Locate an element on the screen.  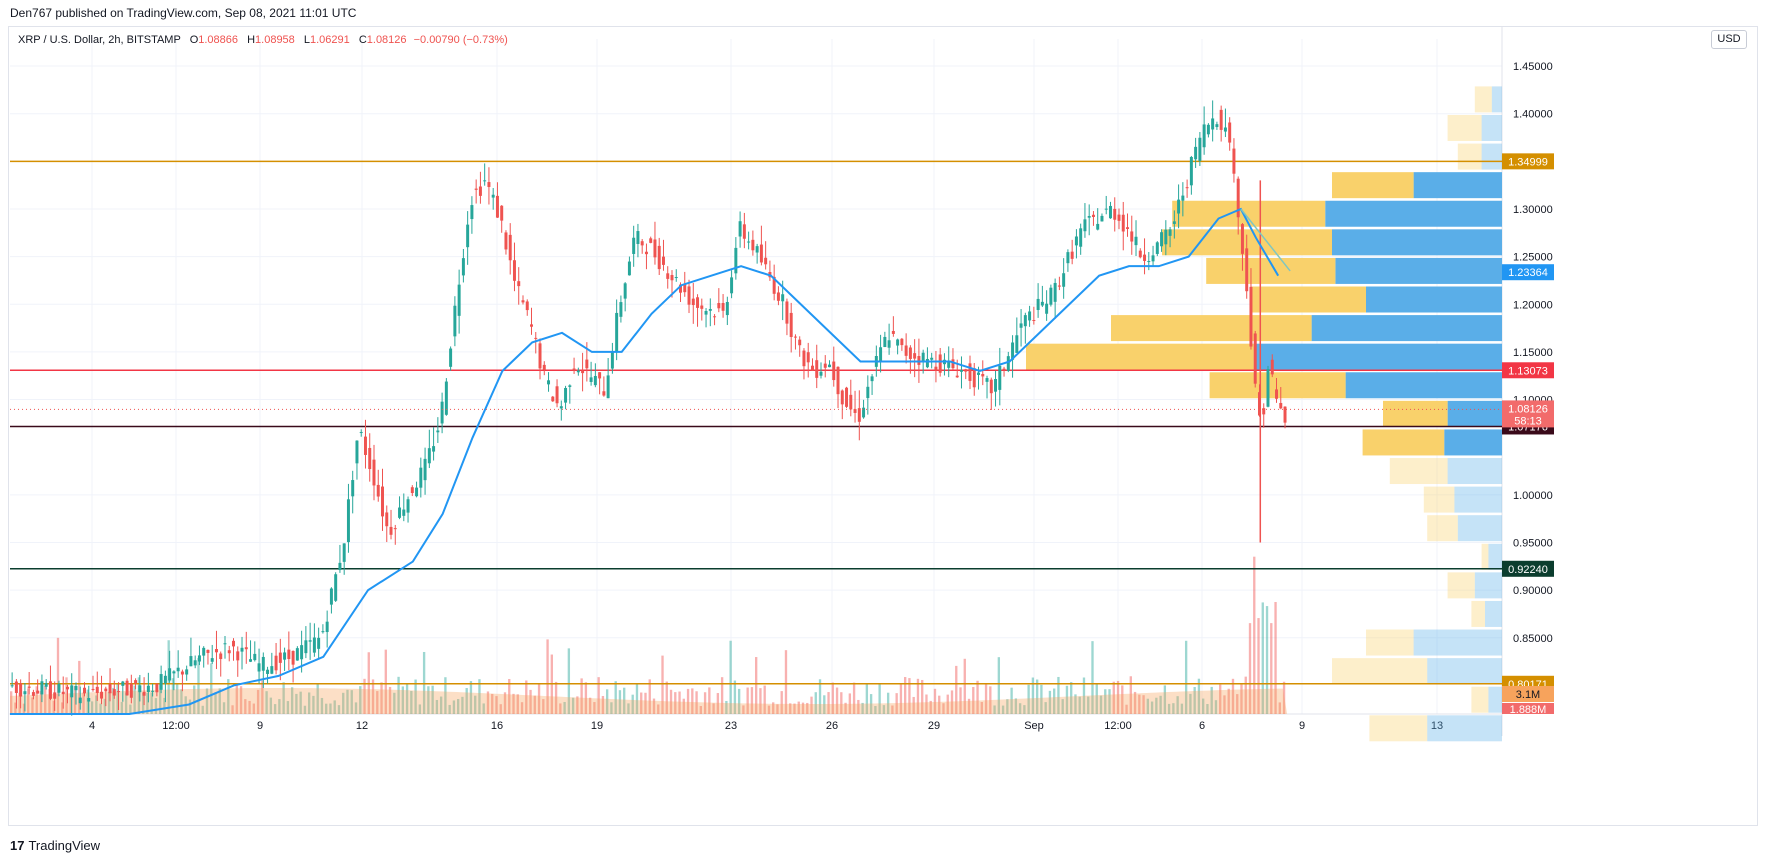
level-price-label: 1.34999 is located at coordinates (1528, 162).